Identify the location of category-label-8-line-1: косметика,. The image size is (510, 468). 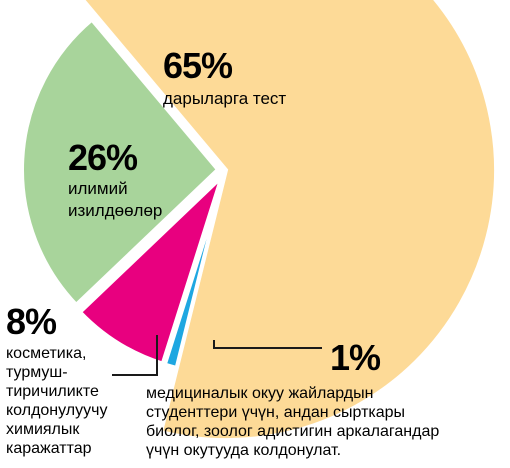
(46, 353).